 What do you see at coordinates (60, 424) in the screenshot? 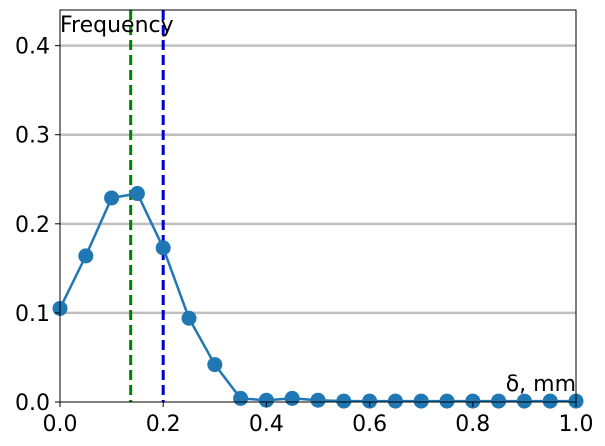
I see `x-tick-label-0: 0.0` at bounding box center [60, 424].